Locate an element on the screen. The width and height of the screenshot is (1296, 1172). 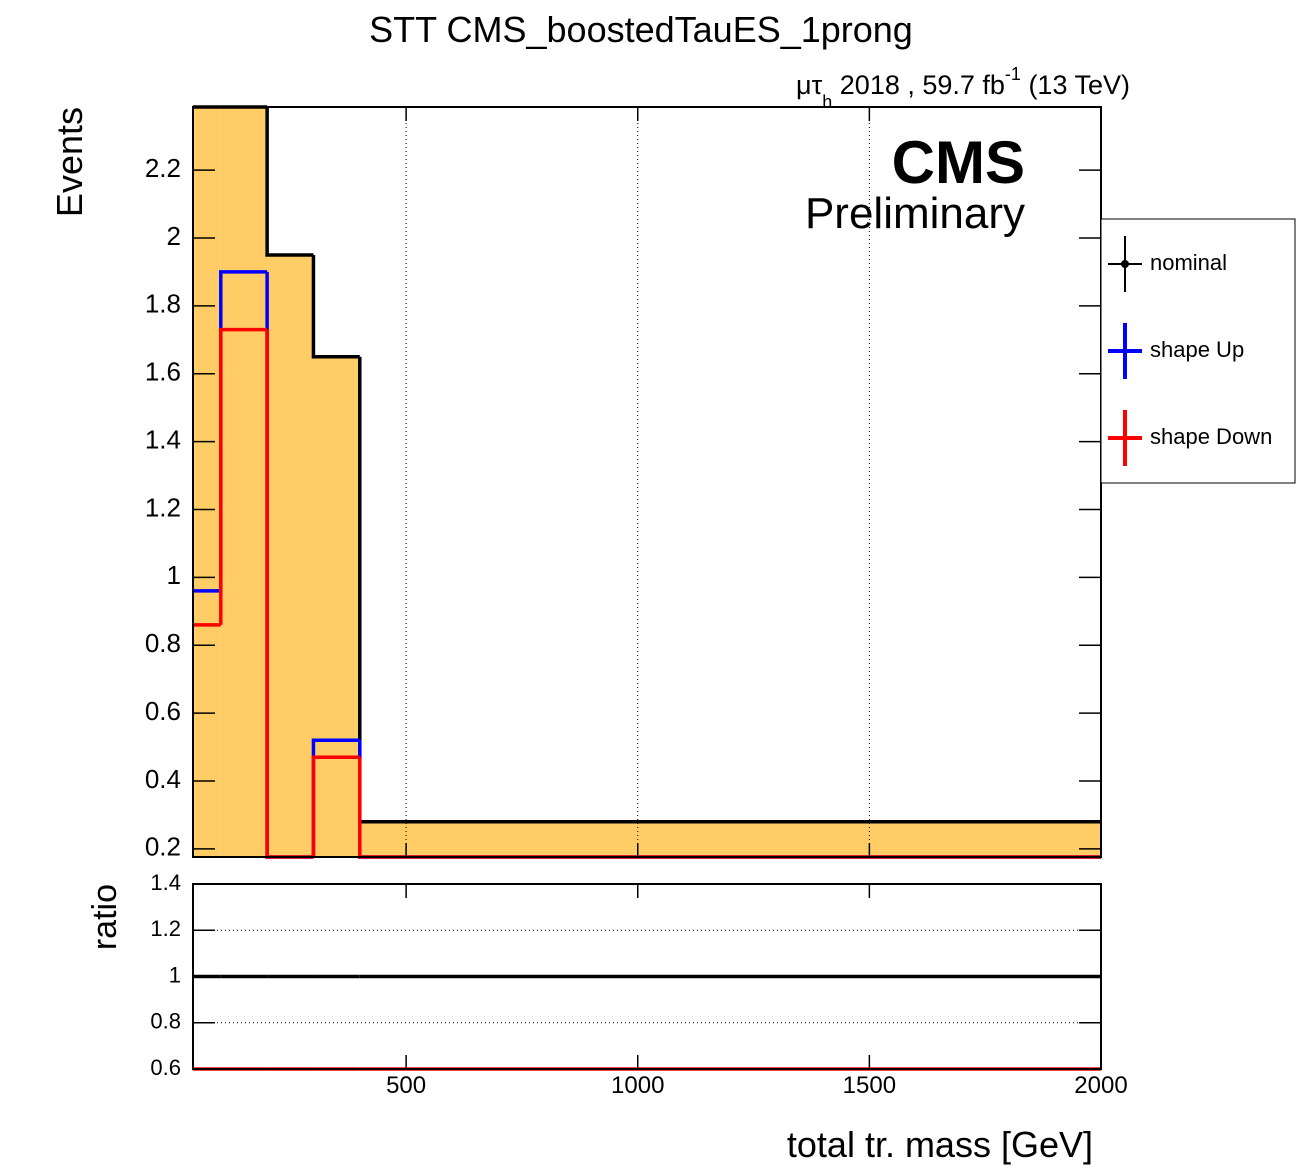
preliminary-label: Preliminary is located at coordinates (915, 213).